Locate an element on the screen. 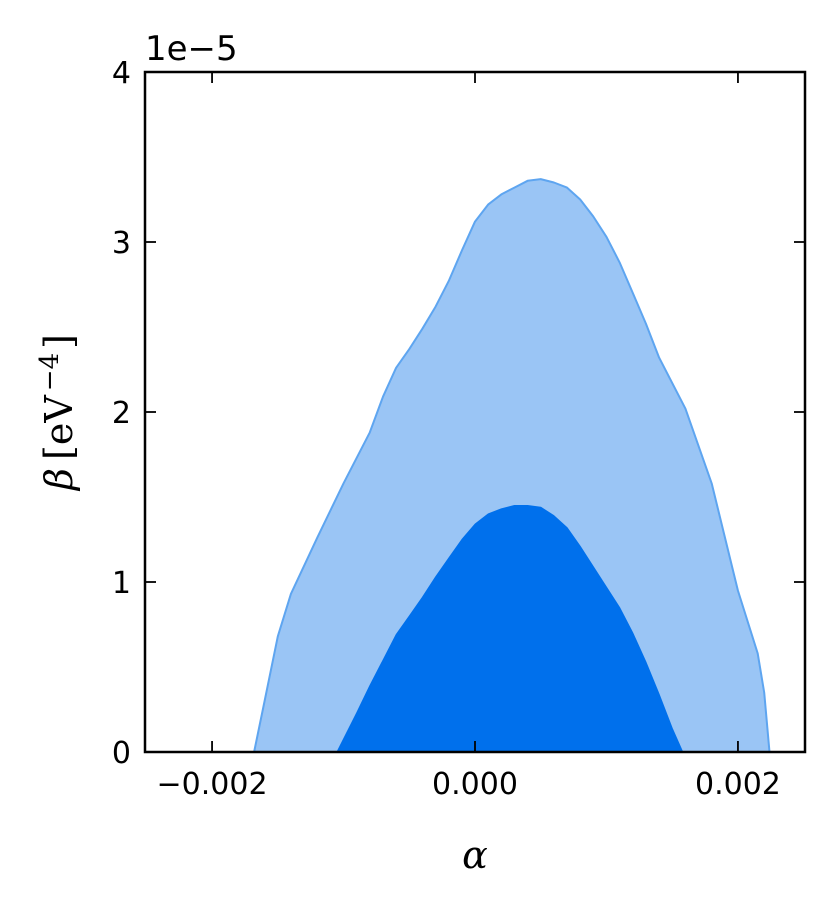 The height and width of the screenshot is (907, 832). y-offset-label: 1e−5 is located at coordinates (191, 49).